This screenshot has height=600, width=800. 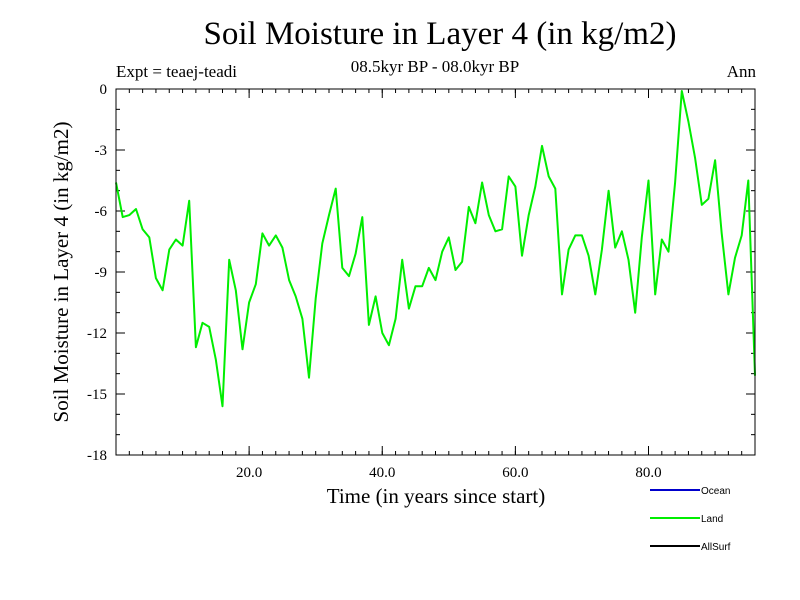 What do you see at coordinates (61, 272) in the screenshot?
I see `y-axis-title: Soil Moisture in Layer 4 (in kg/m2)` at bounding box center [61, 272].